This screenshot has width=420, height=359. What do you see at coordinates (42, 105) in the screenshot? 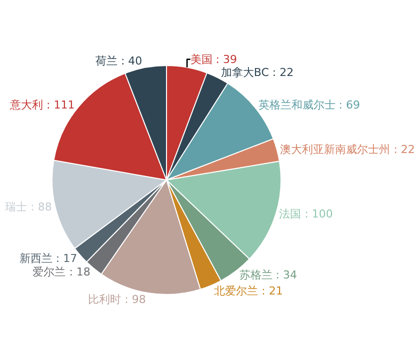
I see `slice-label: 意大利 : 111` at bounding box center [42, 105].